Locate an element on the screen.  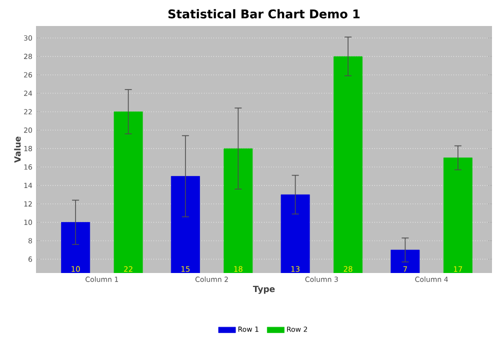
y-axis-title: Value is located at coordinates (17, 149).